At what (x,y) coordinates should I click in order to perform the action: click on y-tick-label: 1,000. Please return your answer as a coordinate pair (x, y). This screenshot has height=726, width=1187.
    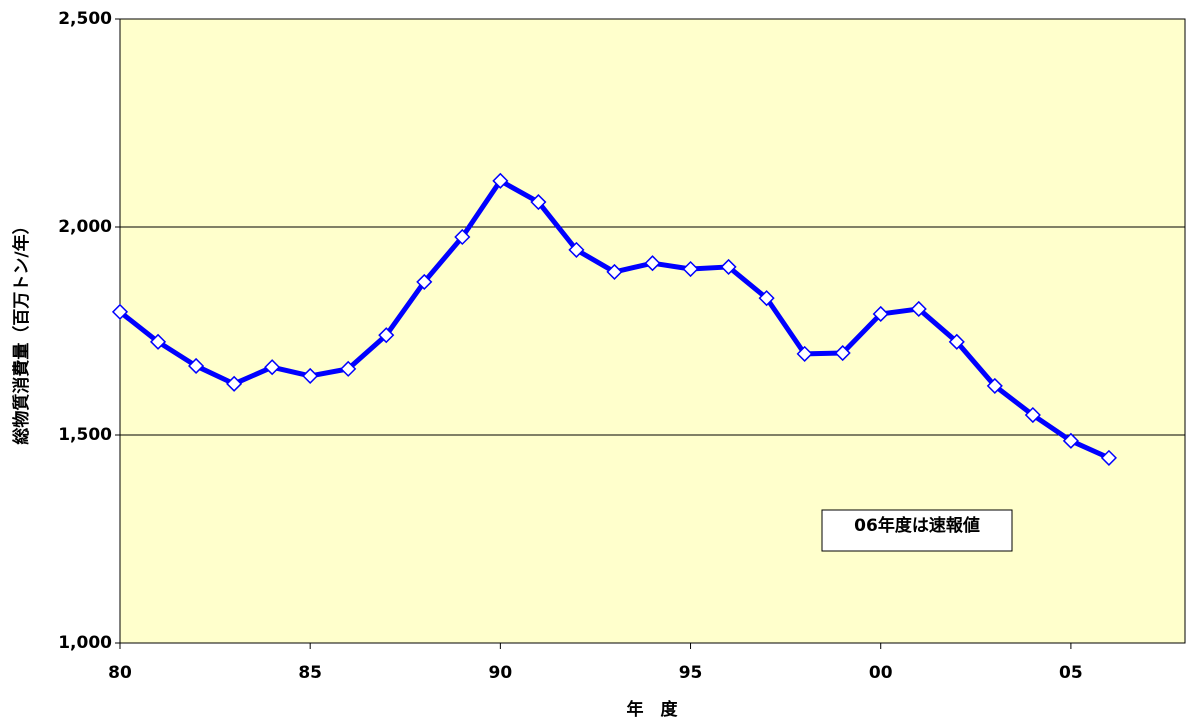
    Looking at the image, I should click on (85, 643).